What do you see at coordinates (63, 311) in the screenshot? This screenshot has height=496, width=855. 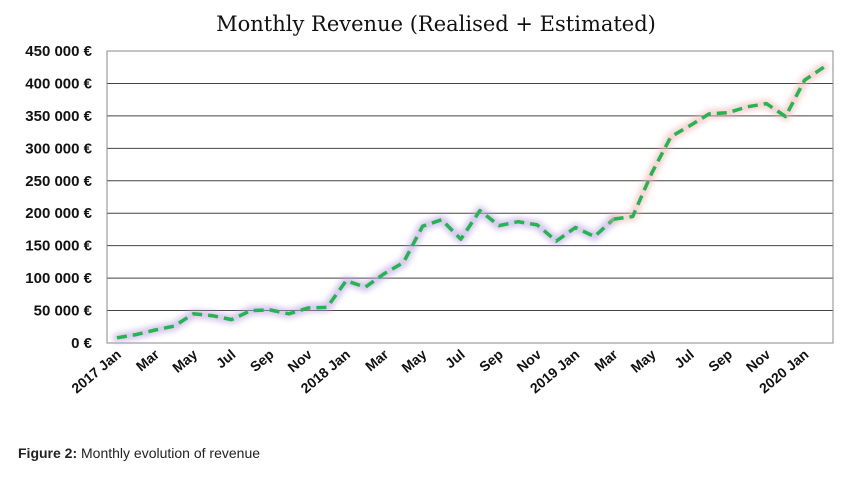 I see `y-tick-label: 50 000 €` at bounding box center [63, 311].